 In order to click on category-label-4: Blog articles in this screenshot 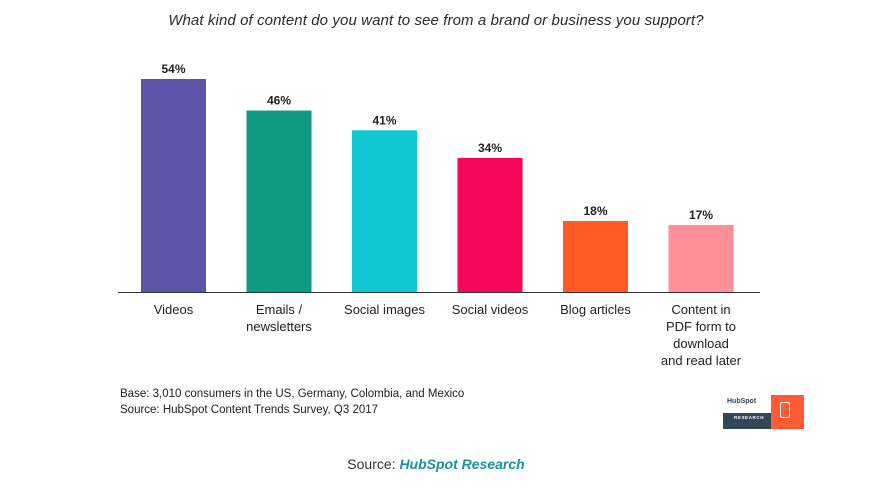, I will do `click(595, 309)`.